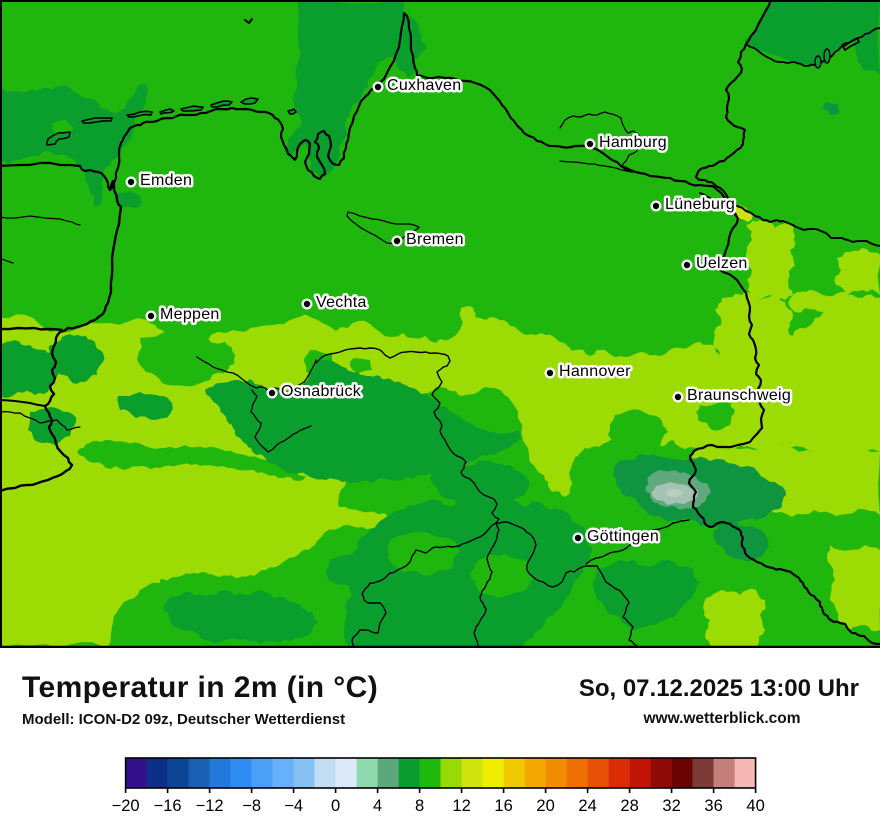 The image size is (880, 830). I want to click on svg-text: Hamburg, so click(633, 142).